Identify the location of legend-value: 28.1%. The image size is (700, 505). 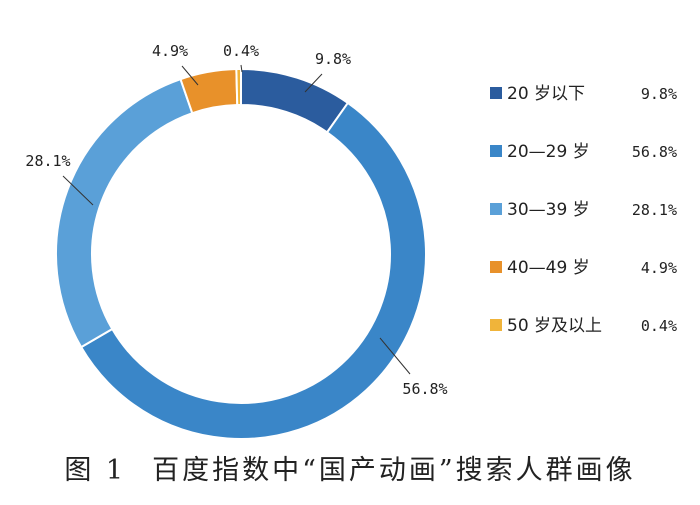
(654, 210).